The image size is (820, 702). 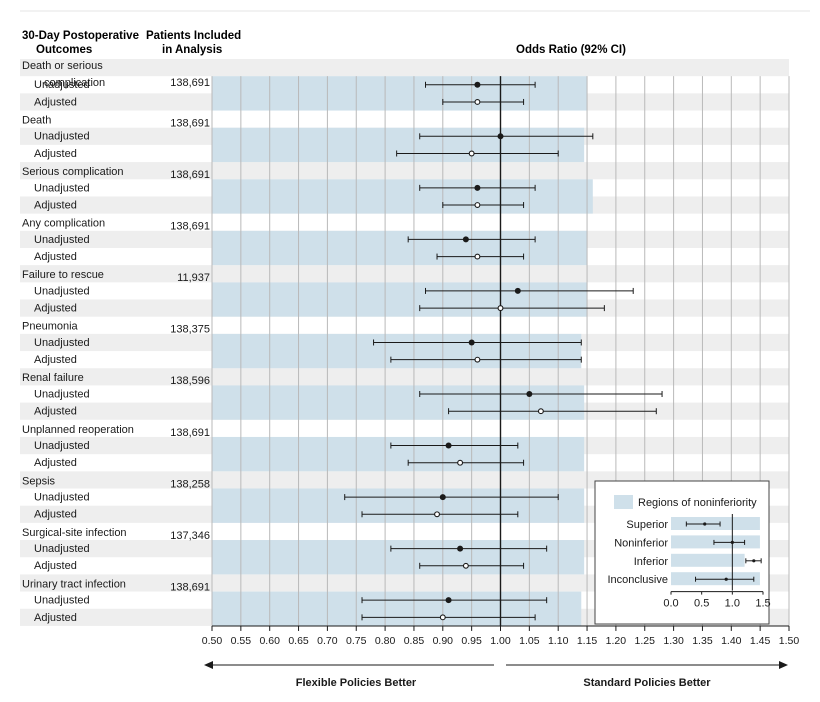 I want to click on patients-count: 138,375, so click(x=190, y=330).